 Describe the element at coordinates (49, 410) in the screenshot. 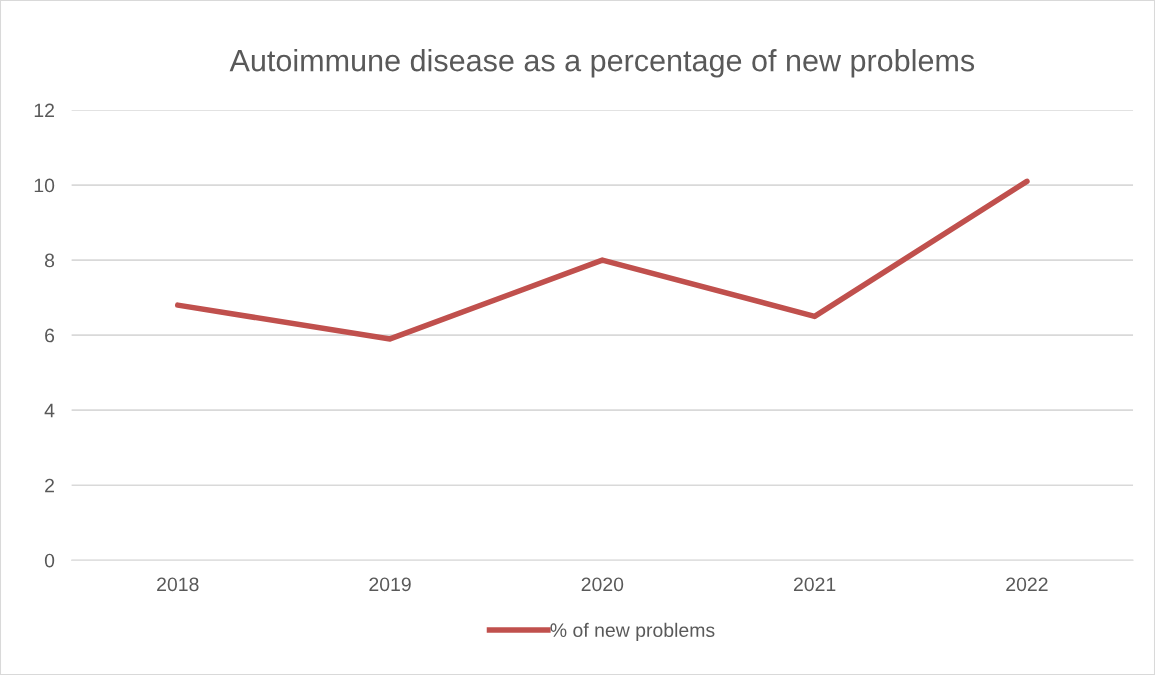

I see `y-tick-label: 4` at that location.